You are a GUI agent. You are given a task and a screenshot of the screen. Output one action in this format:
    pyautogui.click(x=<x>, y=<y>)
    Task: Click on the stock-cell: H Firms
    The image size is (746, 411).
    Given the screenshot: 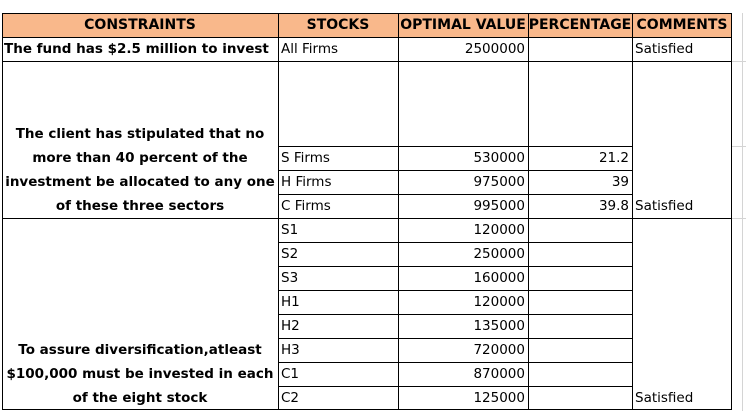 What is the action you would take?
    pyautogui.click(x=306, y=182)
    